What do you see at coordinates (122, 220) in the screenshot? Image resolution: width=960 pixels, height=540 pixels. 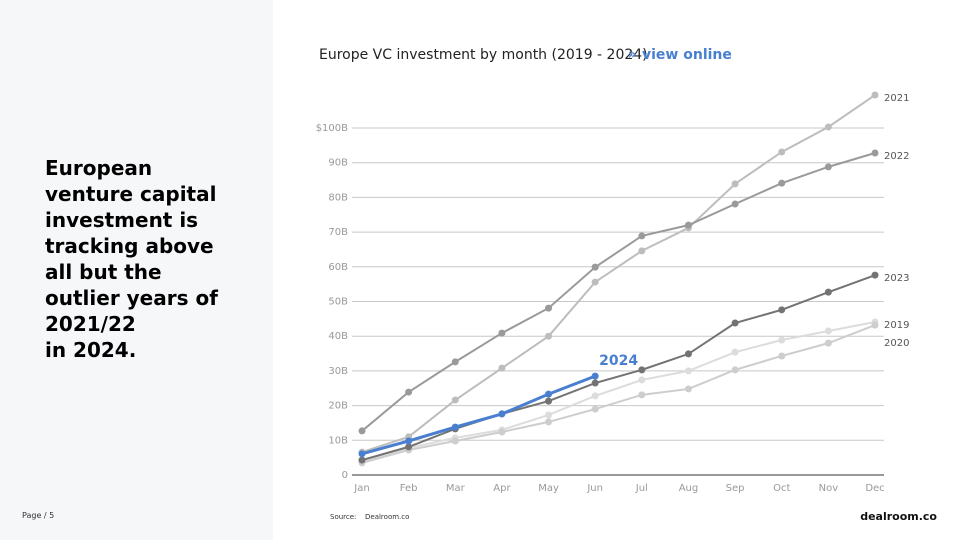 I see `headline-line: investment is` at bounding box center [122, 220].